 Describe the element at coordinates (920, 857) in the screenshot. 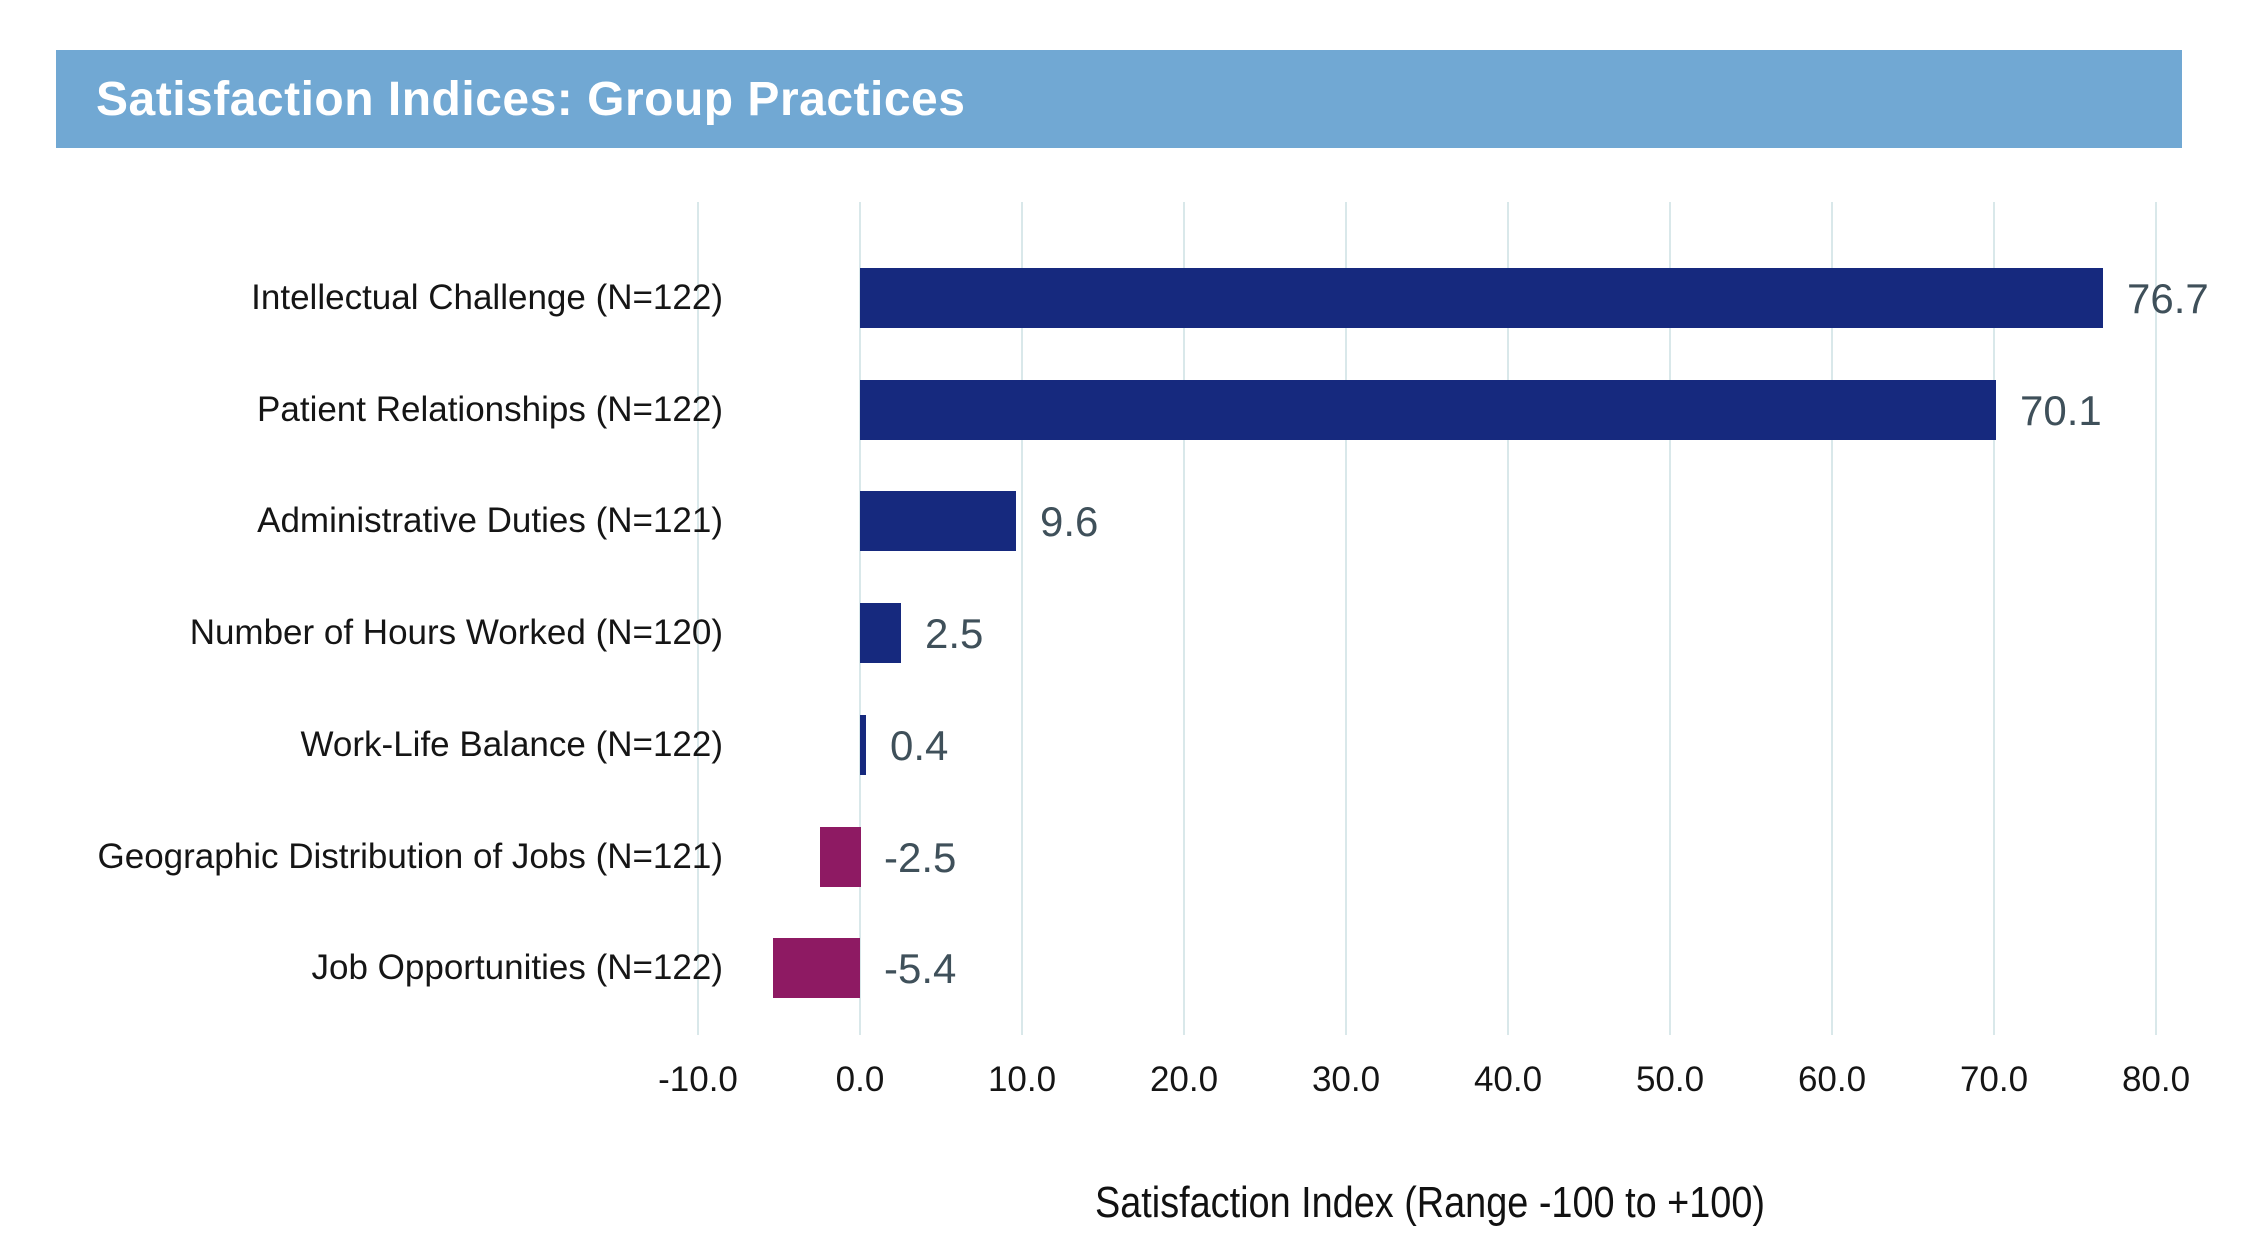

I see `value-label: -2.5` at that location.